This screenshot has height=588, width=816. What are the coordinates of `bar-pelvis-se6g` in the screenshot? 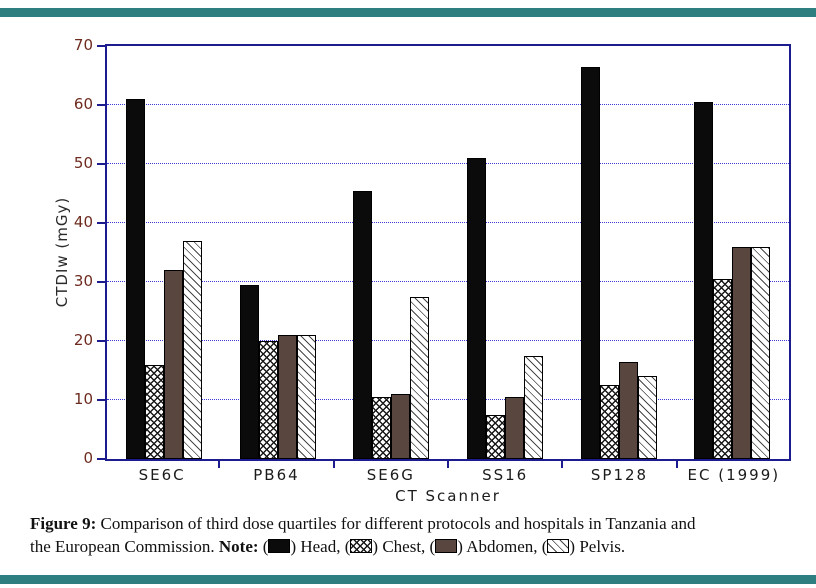 It's located at (420, 377).